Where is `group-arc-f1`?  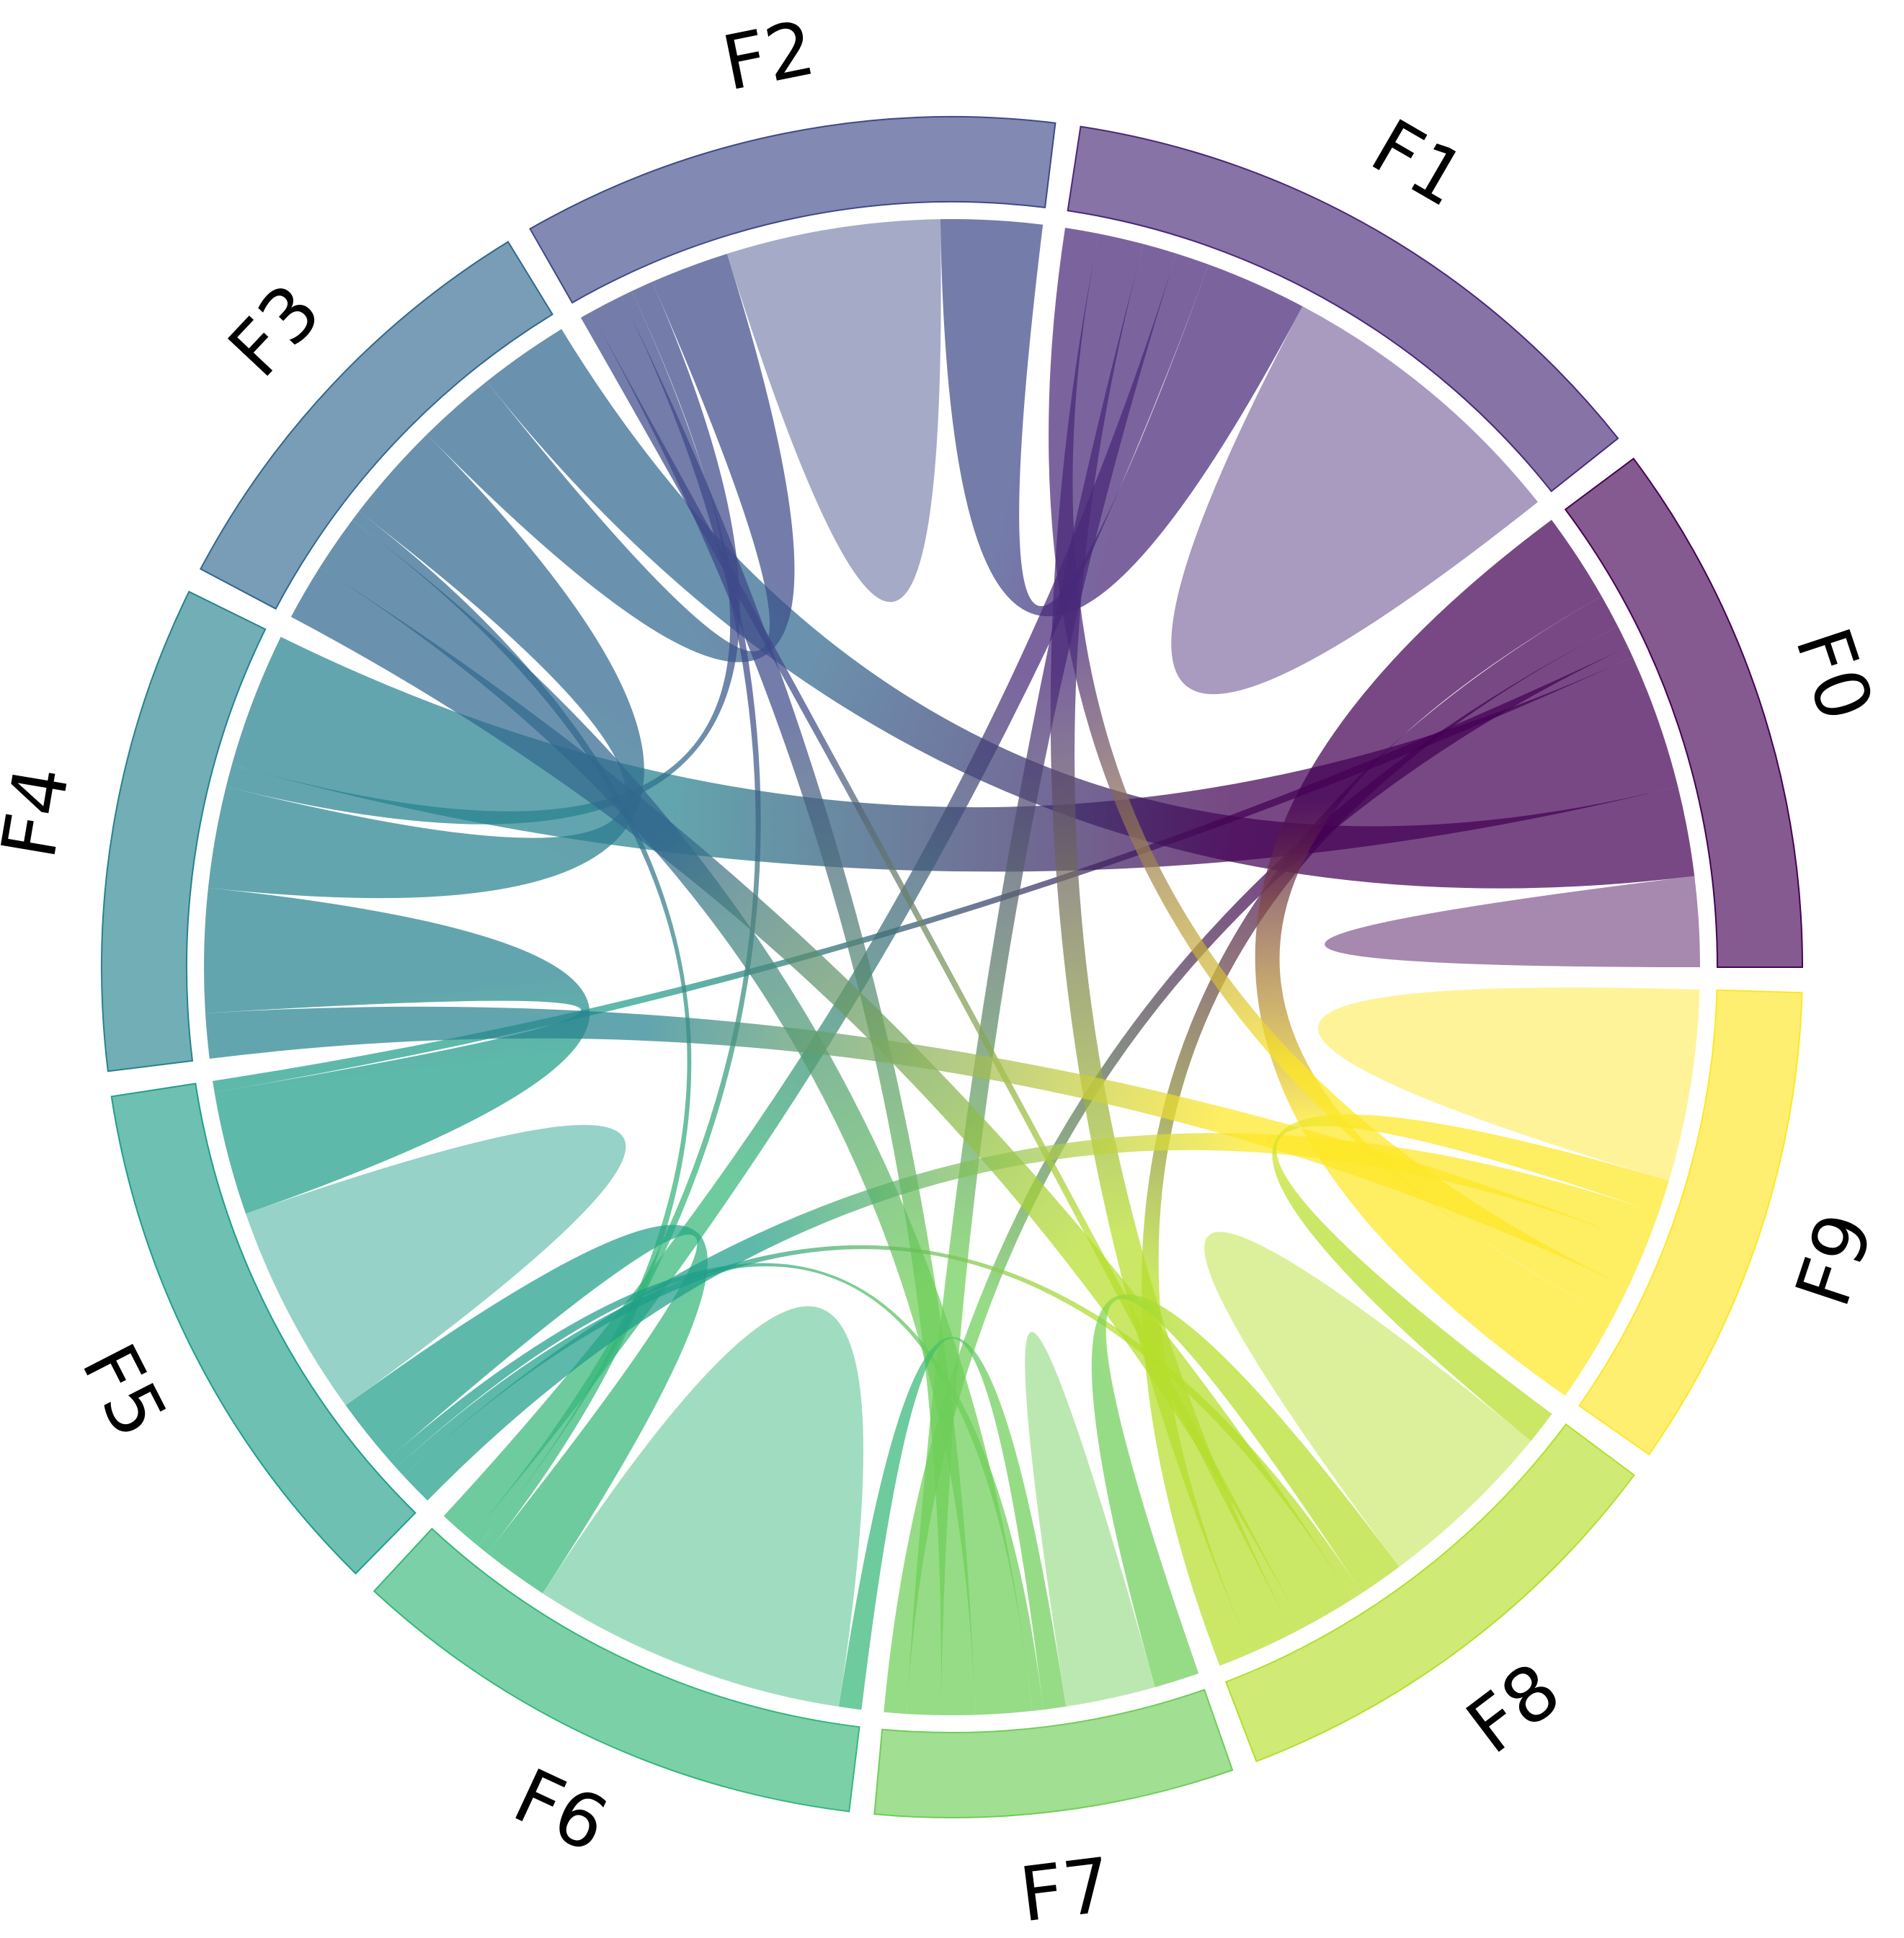
group-arc-f1 is located at coordinates (1343, 309).